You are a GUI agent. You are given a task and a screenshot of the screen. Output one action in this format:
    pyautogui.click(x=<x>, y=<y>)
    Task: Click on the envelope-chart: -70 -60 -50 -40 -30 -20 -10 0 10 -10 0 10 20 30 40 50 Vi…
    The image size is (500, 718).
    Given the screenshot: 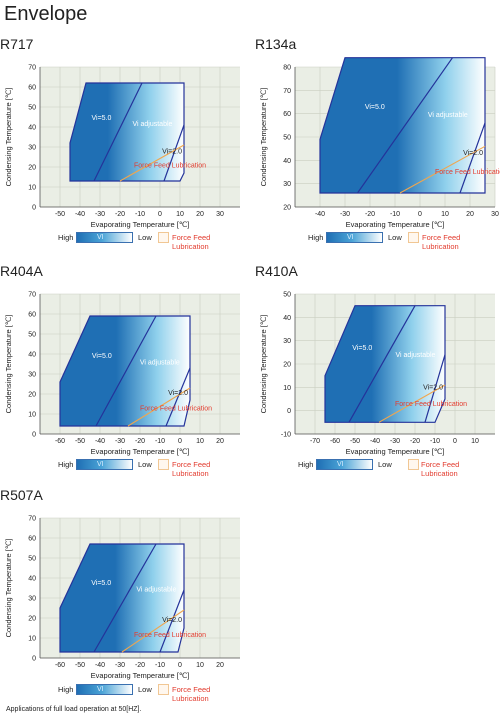 What is the action you would take?
    pyautogui.click(x=377, y=374)
    